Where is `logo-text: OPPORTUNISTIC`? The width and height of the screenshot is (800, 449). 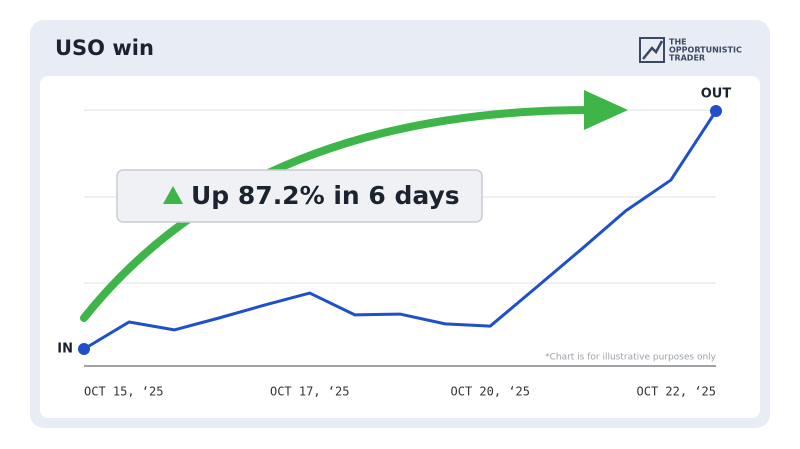
logo-text: OPPORTUNISTIC is located at coordinates (705, 50).